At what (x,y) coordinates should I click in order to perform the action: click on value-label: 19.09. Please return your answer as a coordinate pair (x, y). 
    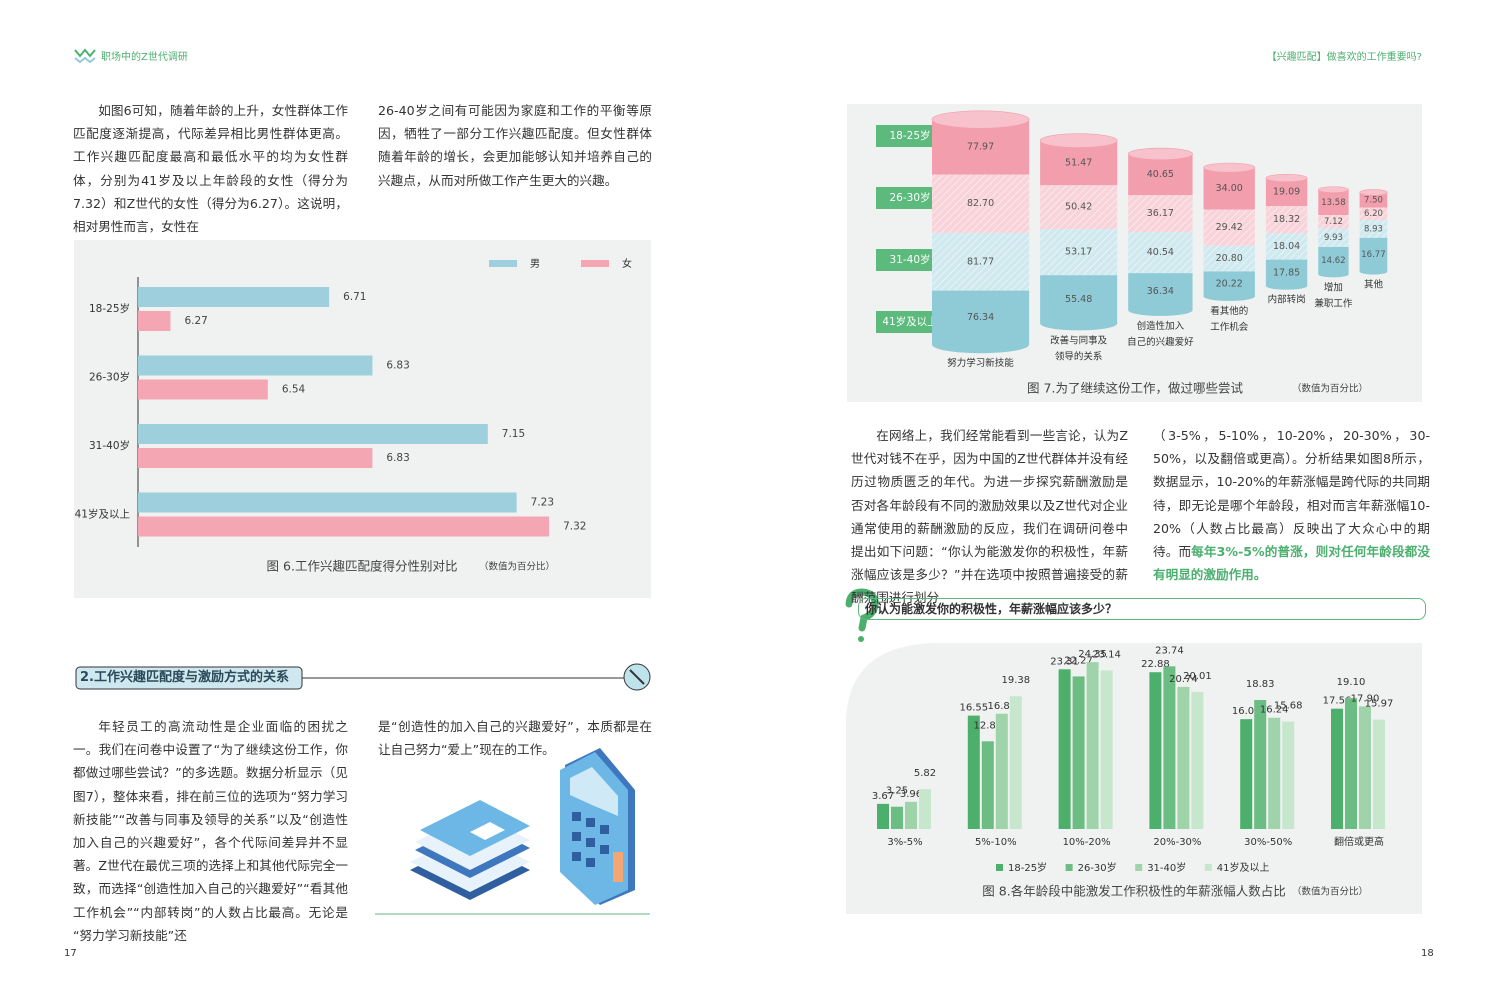
    Looking at the image, I should click on (1286, 192).